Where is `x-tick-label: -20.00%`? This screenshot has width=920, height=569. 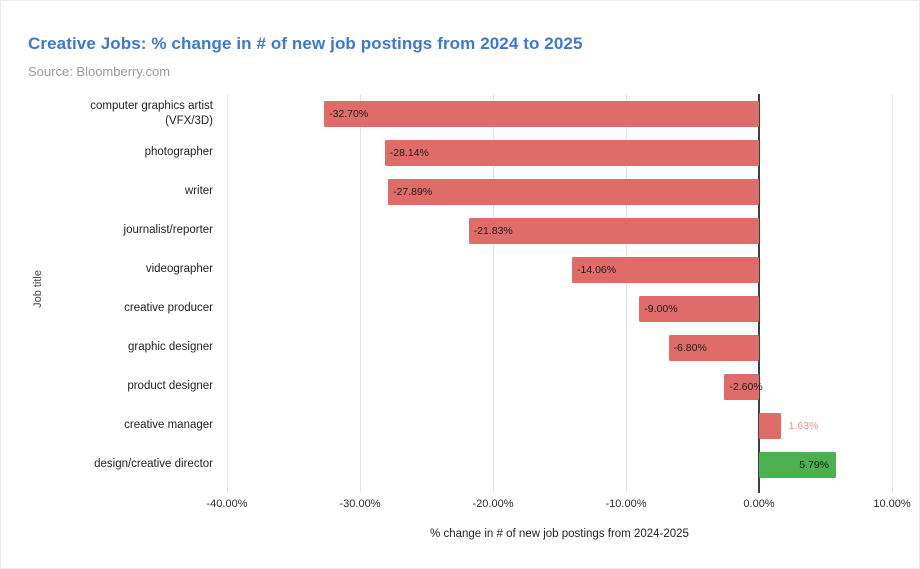 x-tick-label: -20.00% is located at coordinates (493, 504).